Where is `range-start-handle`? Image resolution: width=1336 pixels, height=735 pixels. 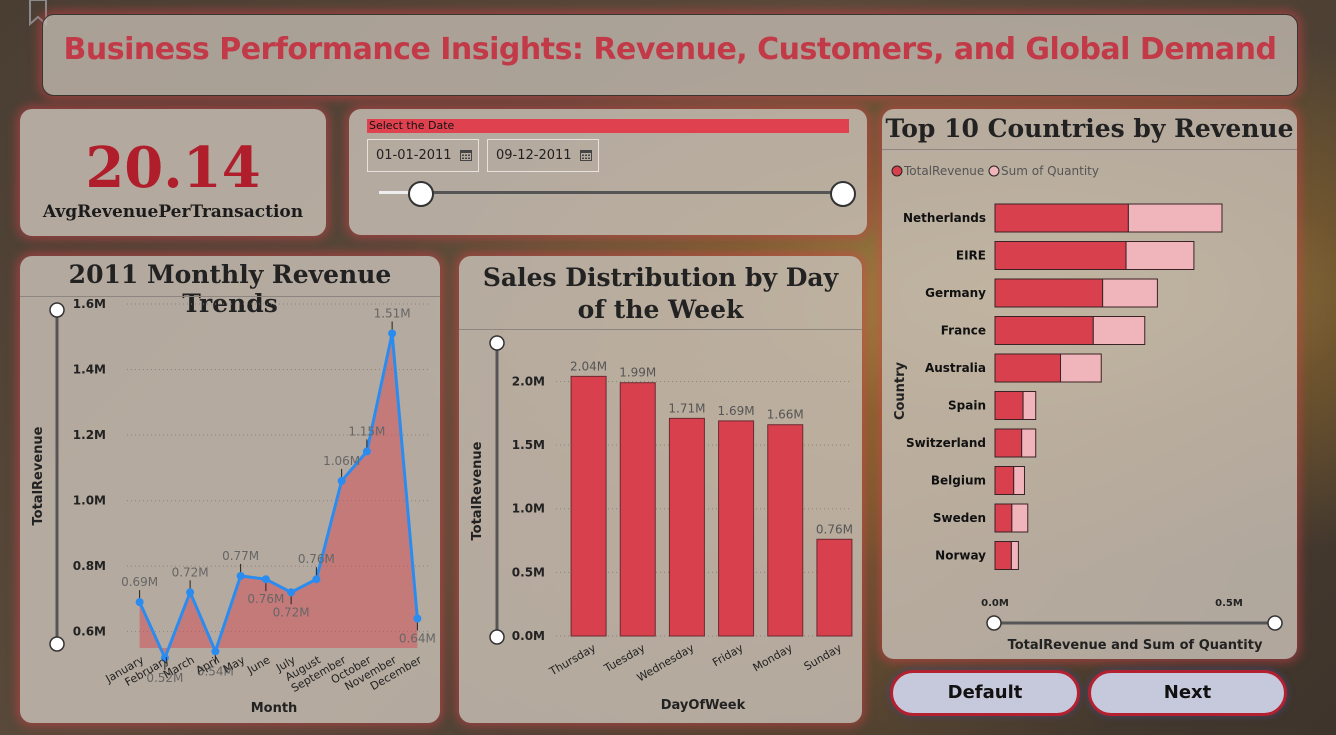
range-start-handle is located at coordinates (421, 194).